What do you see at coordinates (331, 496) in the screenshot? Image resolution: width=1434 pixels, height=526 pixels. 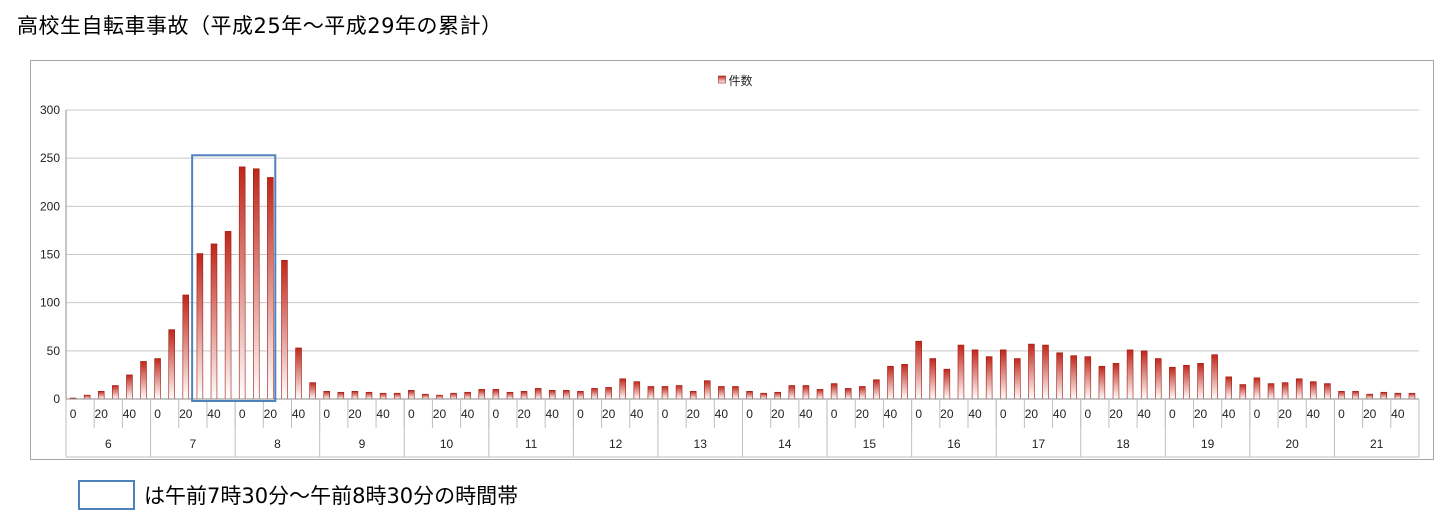 I see `highlight-note-text: は午前7時30分～午前8時30分の時間帯` at bounding box center [331, 496].